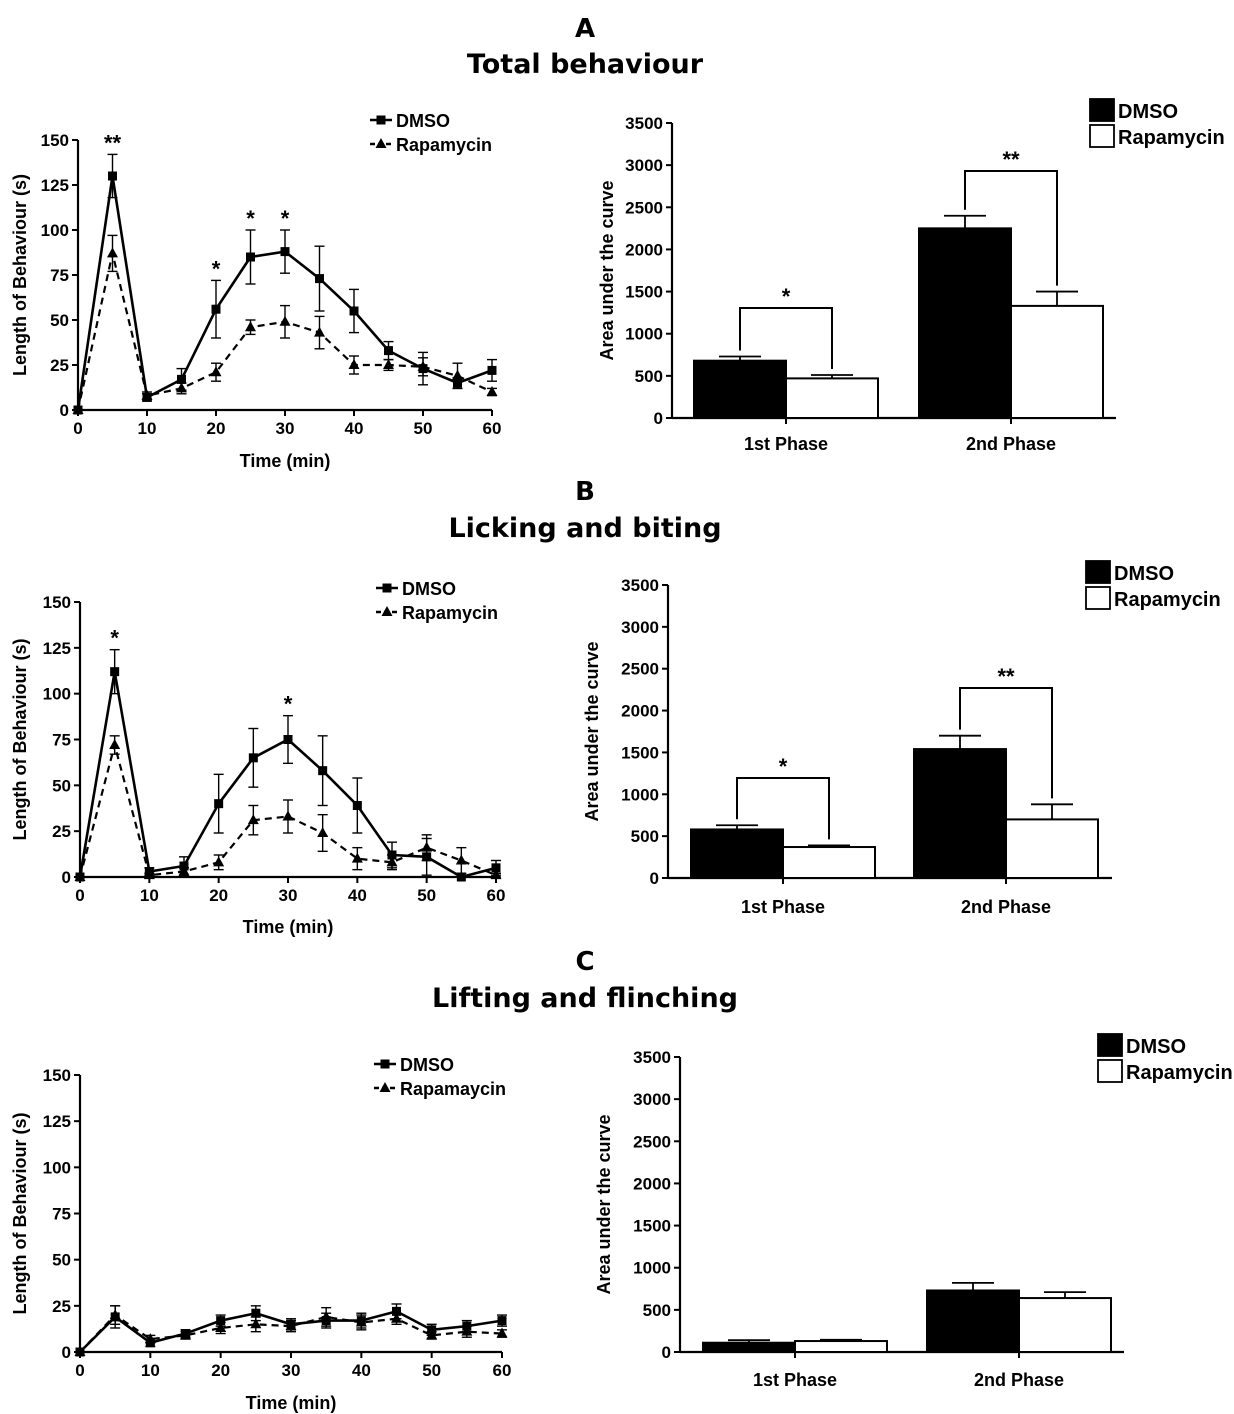 The width and height of the screenshot is (1234, 1414). What do you see at coordinates (1098, 598) in the screenshot?
I see `legend-swatch-rapamycin` at bounding box center [1098, 598].